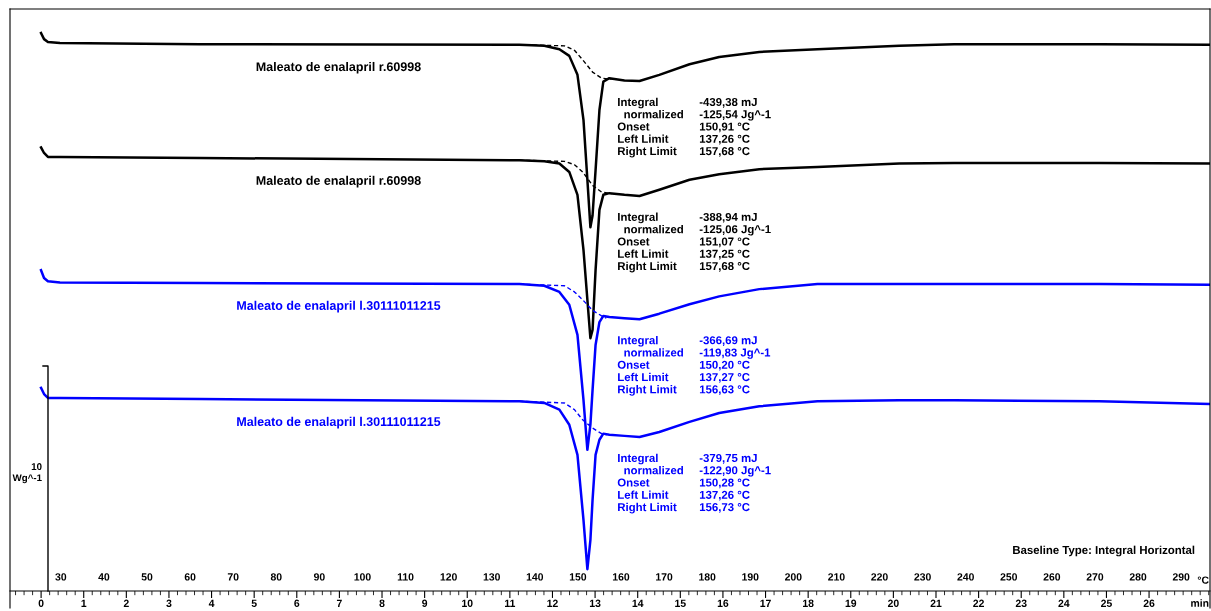  Describe the element at coordinates (735, 127) in the screenshot. I see `annotation: -439,38 mJ -125,54 Jg^-1 150,91 °C 137,26 °C 157,68 °C` at that location.